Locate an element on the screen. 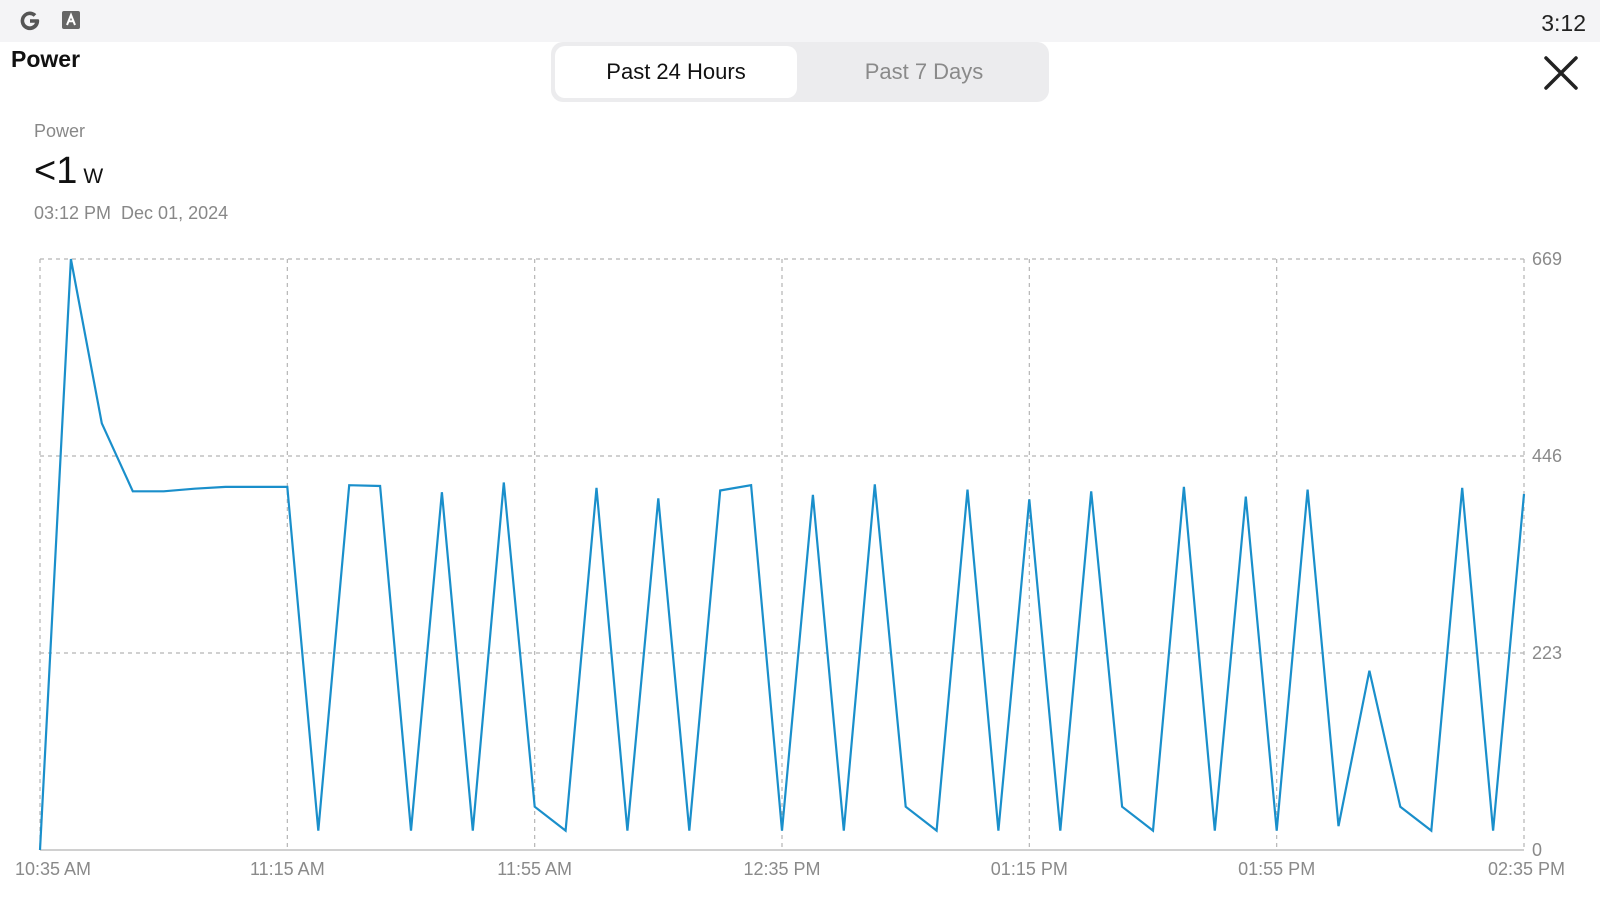 This screenshot has height=899, width=1600. time-range-toggle: Past 24 Hours Past 7 Days is located at coordinates (800, 72).